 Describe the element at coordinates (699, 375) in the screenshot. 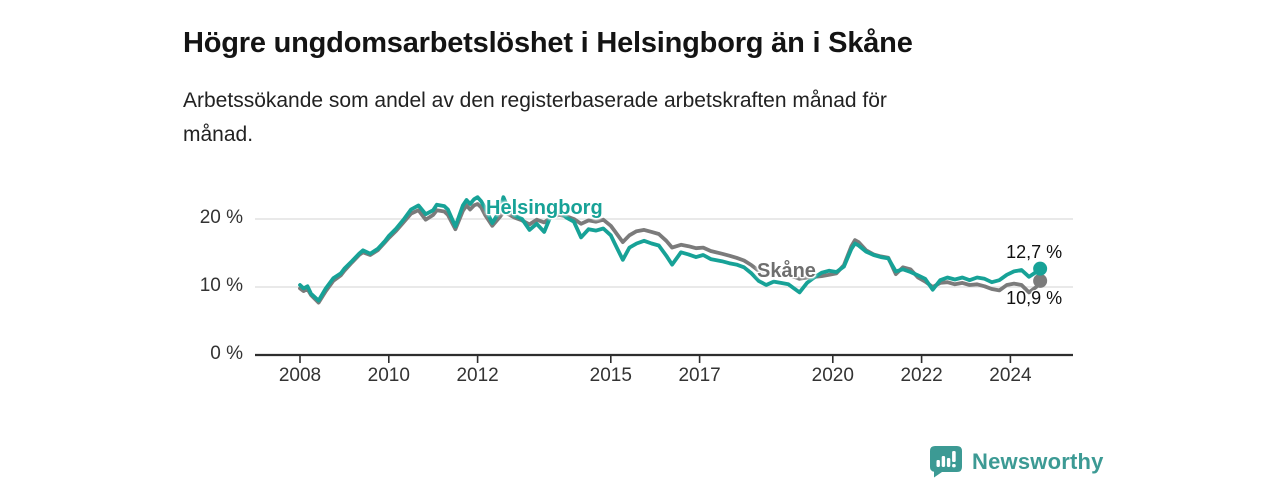

I see `x-tick-label: 2017` at that location.